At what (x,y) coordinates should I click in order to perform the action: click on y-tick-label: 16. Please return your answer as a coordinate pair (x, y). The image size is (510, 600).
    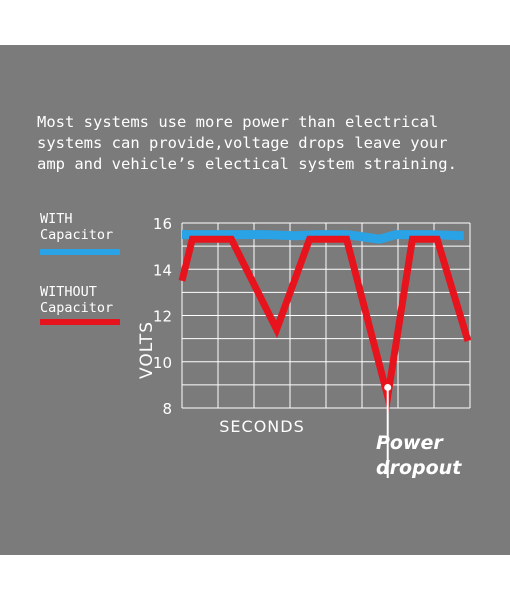
    Looking at the image, I should click on (162, 224).